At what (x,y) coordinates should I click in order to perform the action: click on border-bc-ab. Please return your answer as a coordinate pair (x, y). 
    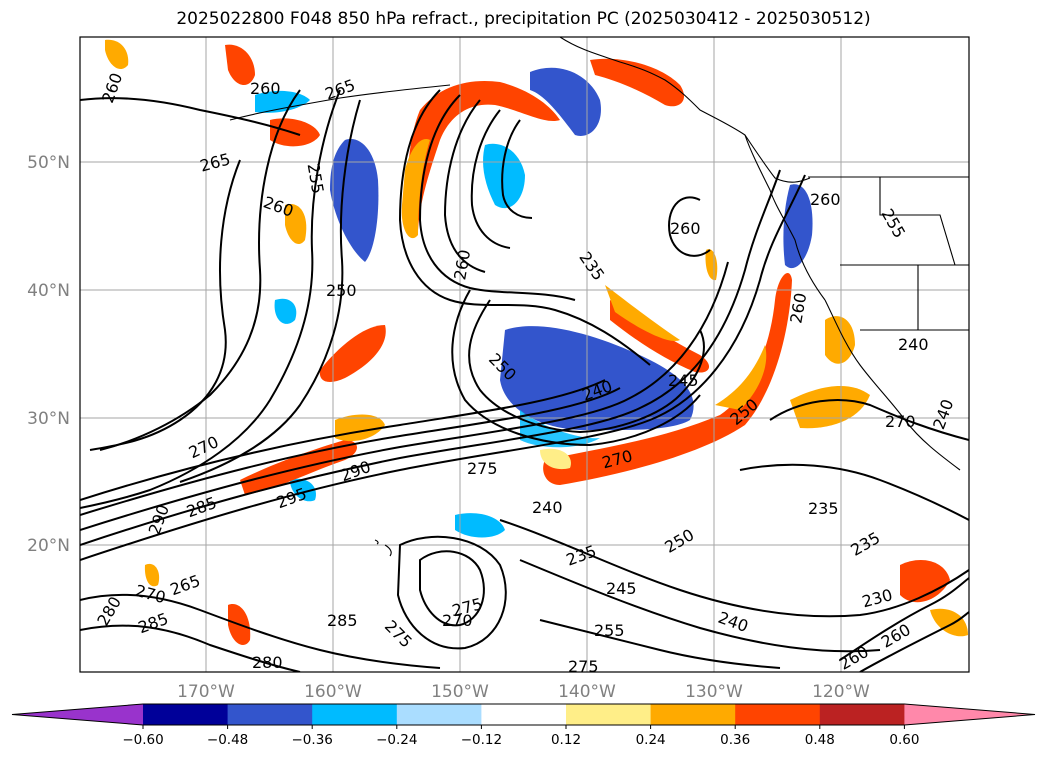
    Looking at the image, I should click on (924, 221).